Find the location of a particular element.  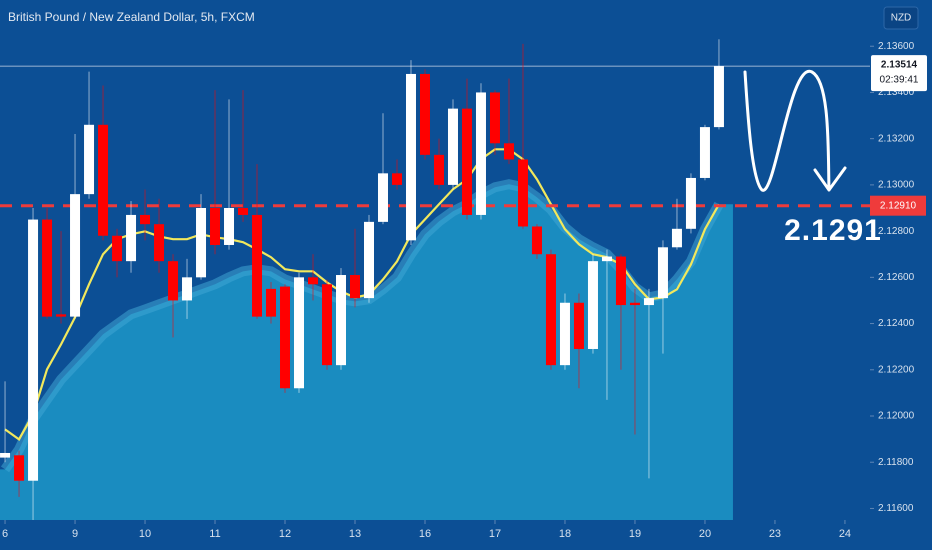

x-tick-label: 18 is located at coordinates (565, 534).